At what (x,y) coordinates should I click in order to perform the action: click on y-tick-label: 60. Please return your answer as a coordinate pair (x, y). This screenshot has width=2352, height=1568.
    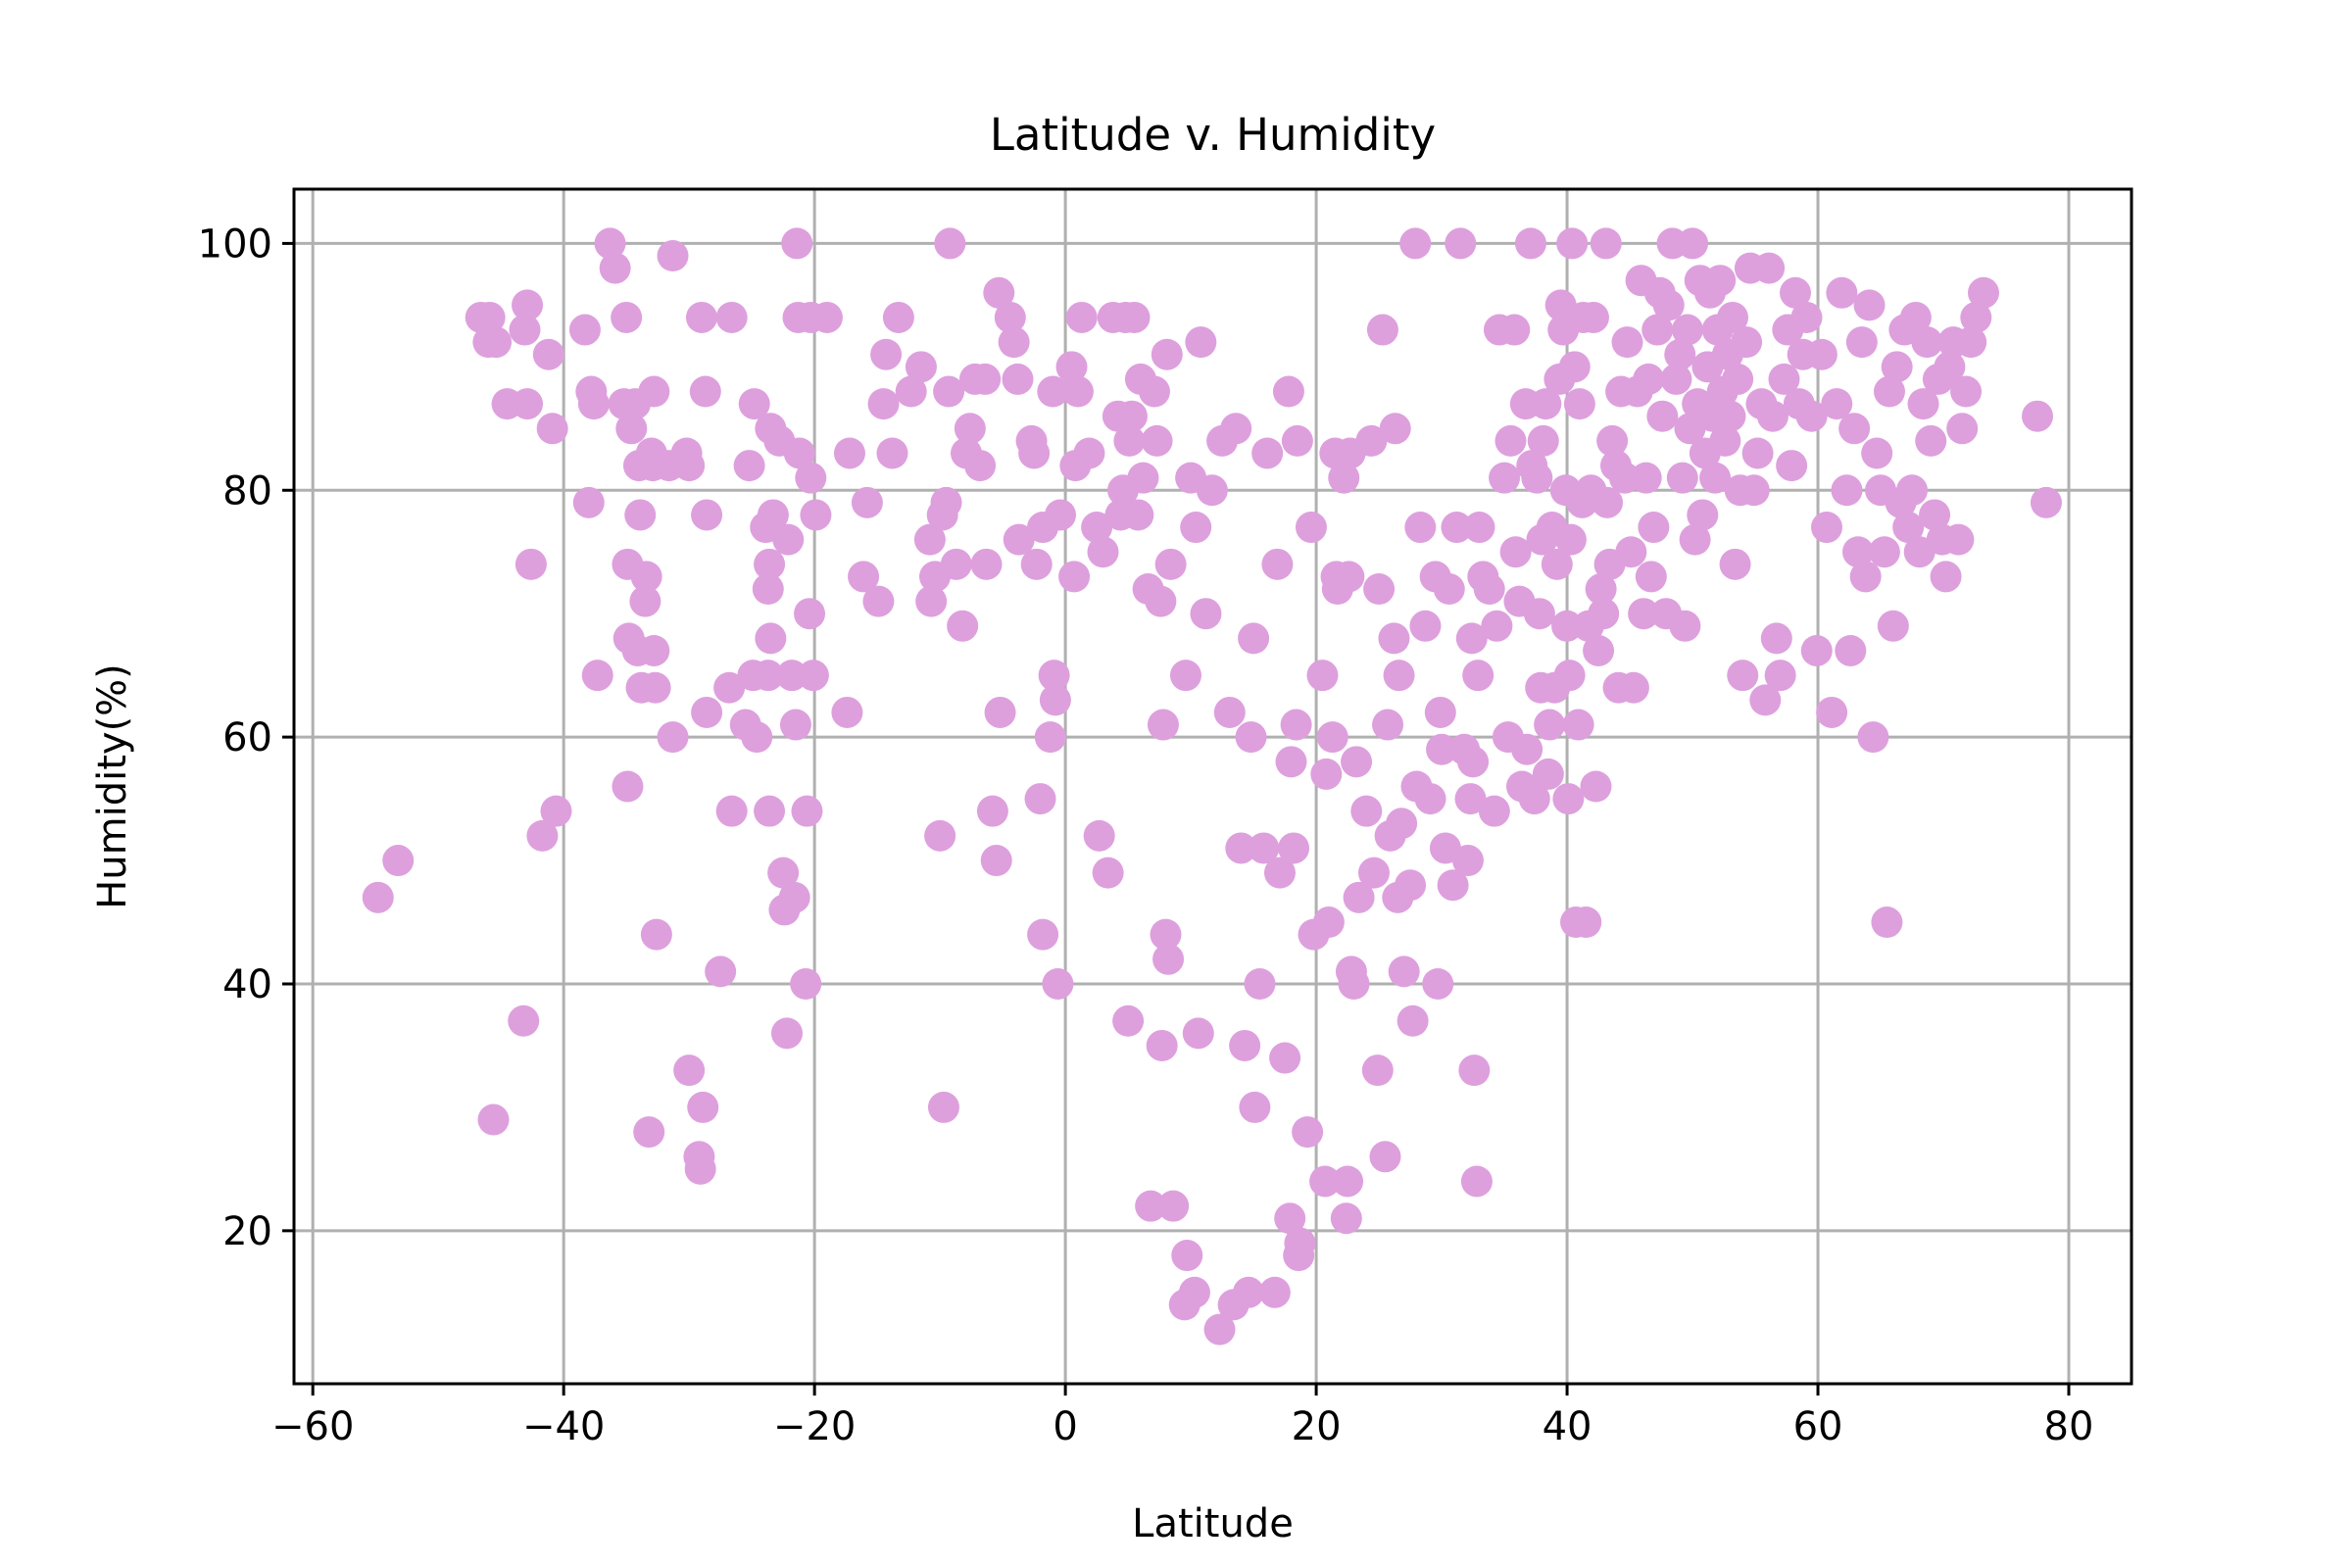
    Looking at the image, I should click on (247, 737).